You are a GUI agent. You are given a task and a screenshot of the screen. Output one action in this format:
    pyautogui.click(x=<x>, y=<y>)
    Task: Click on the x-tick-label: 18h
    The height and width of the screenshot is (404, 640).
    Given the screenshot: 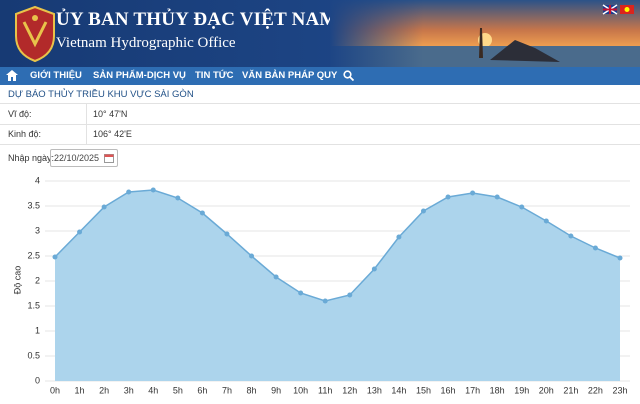 What is the action you would take?
    pyautogui.click(x=497, y=390)
    